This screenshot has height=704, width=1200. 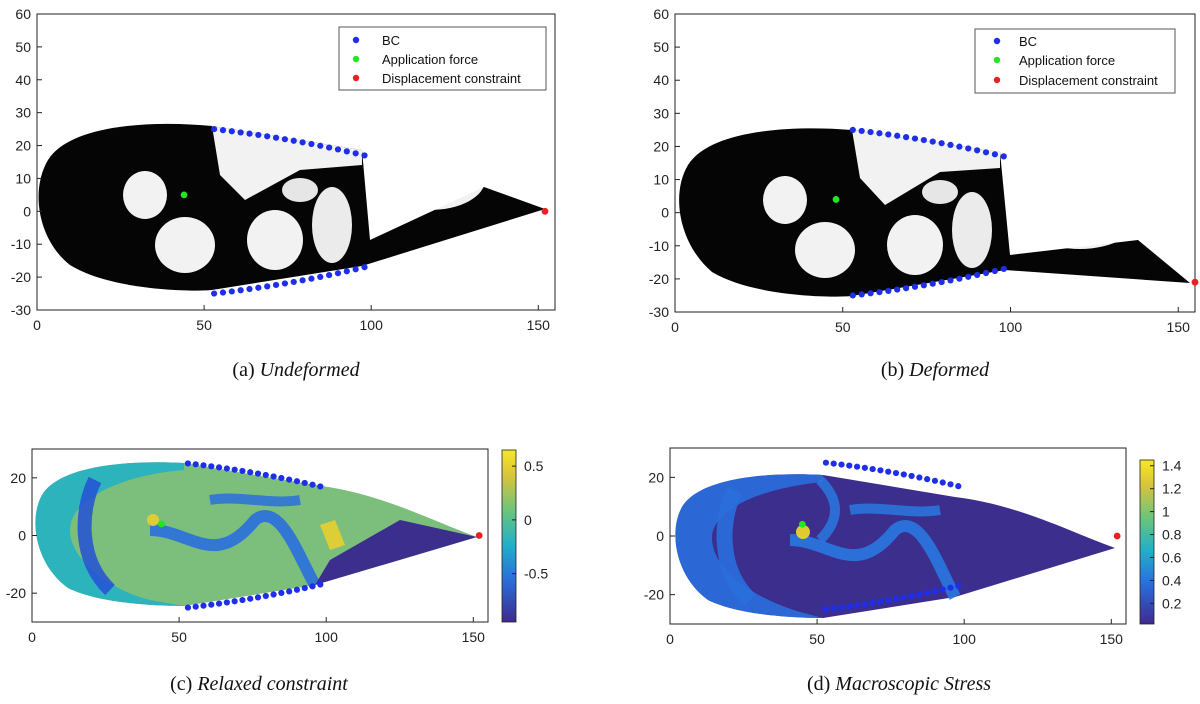 What do you see at coordinates (1172, 603) in the screenshot?
I see `colorbar-tick-label: 0.2` at bounding box center [1172, 603].